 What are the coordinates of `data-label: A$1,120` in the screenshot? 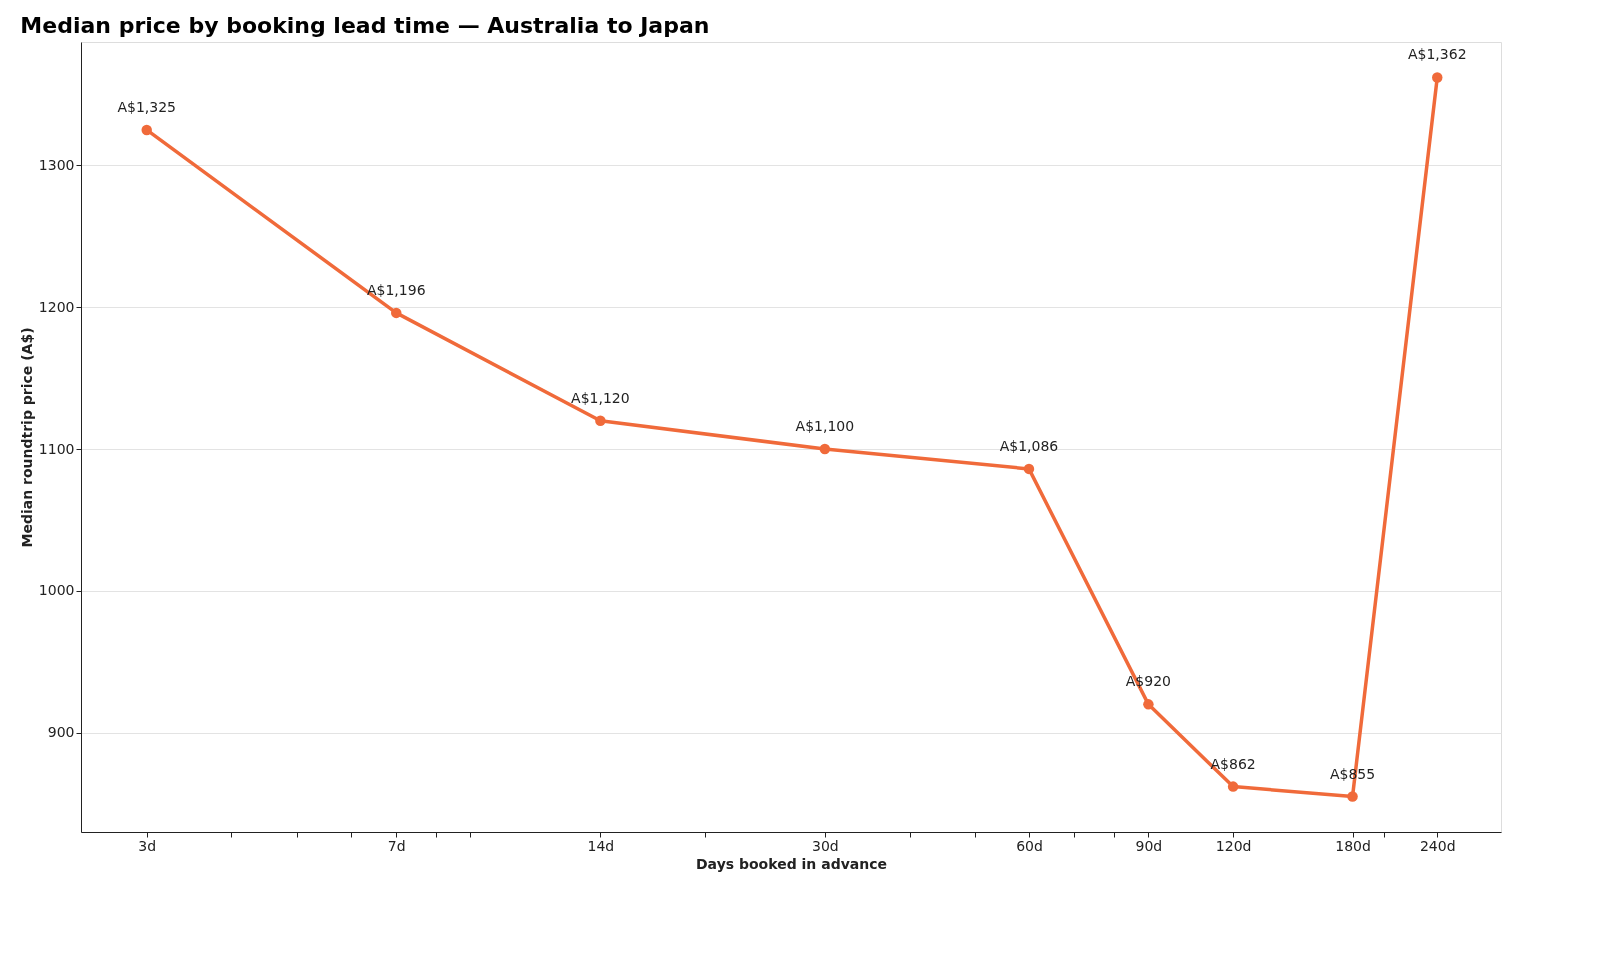 It's located at (600, 397).